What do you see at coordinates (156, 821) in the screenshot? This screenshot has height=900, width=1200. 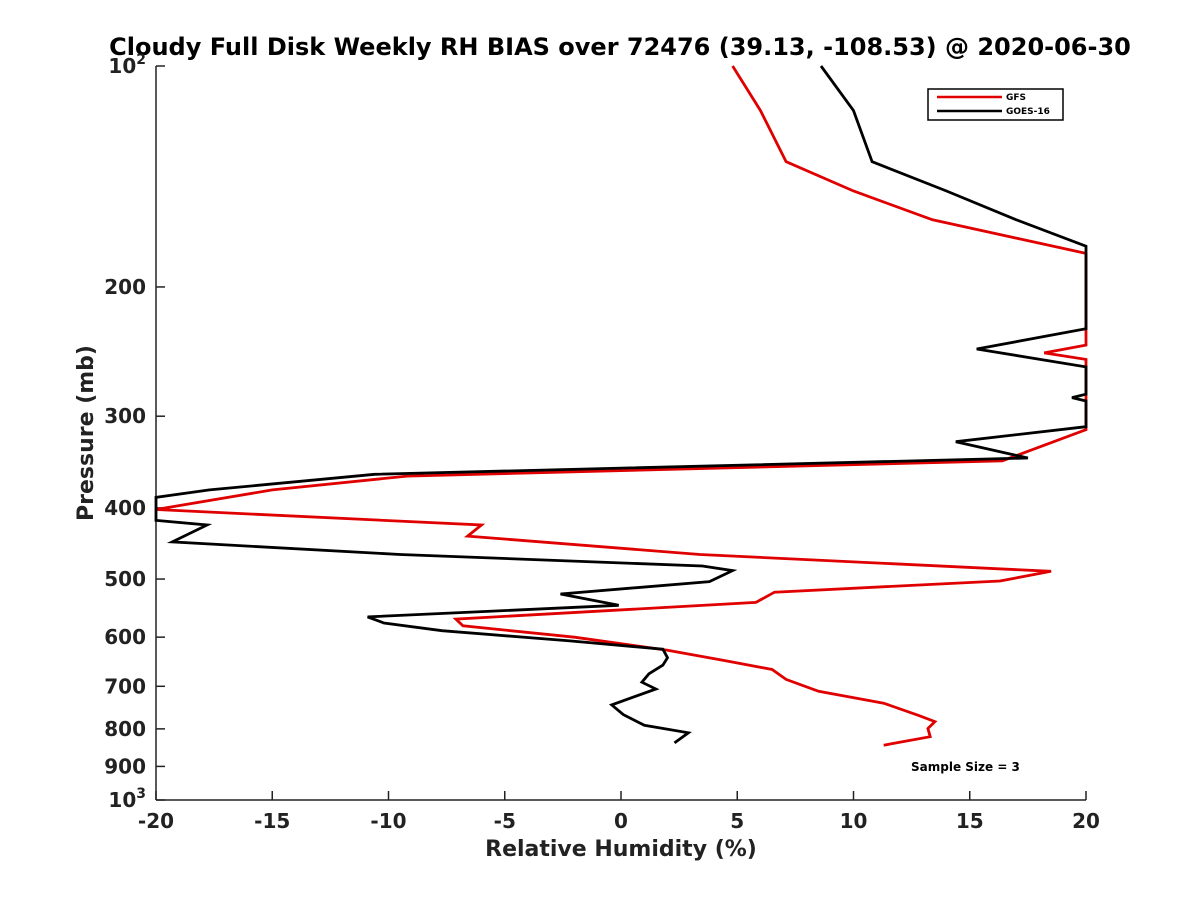 I see `x-tick-label: -20` at bounding box center [156, 821].